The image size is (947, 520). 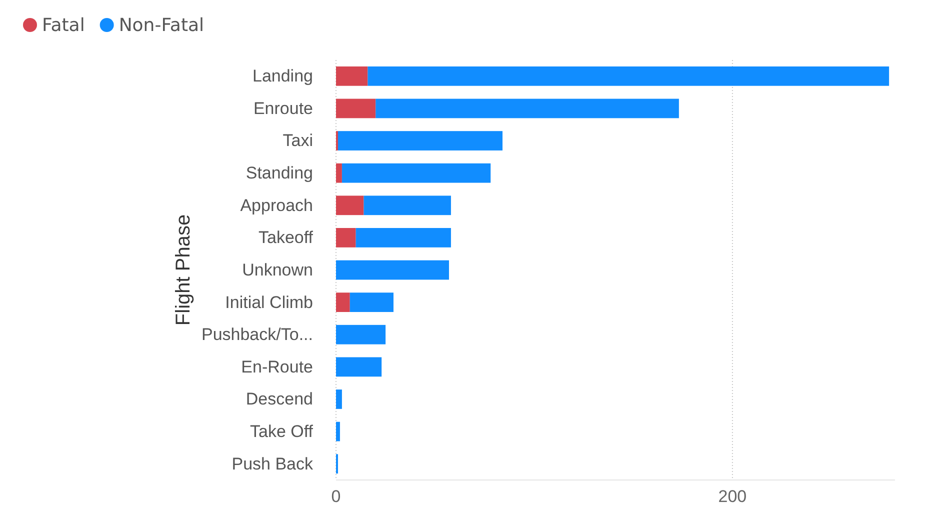 What do you see at coordinates (273, 464) in the screenshot?
I see `y-tick-label: Push Back` at bounding box center [273, 464].